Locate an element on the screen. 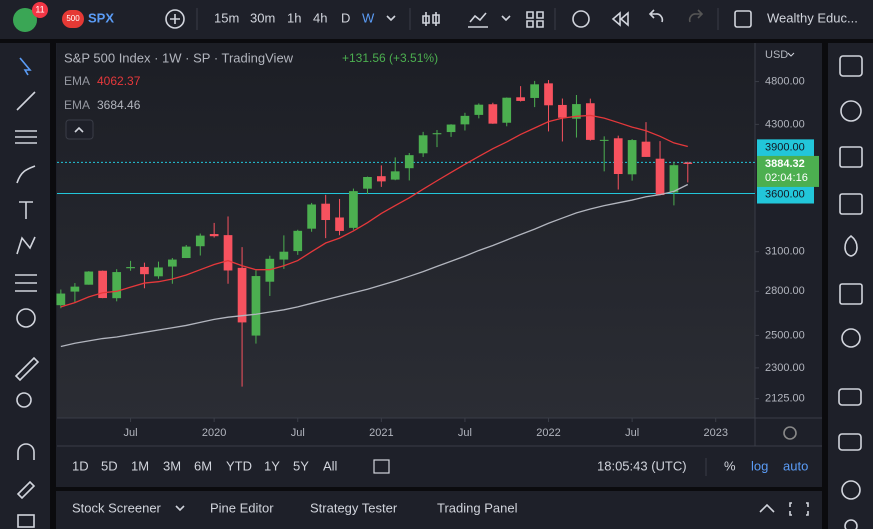 This screenshot has height=529, width=873. range-button: YTD is located at coordinates (239, 465).